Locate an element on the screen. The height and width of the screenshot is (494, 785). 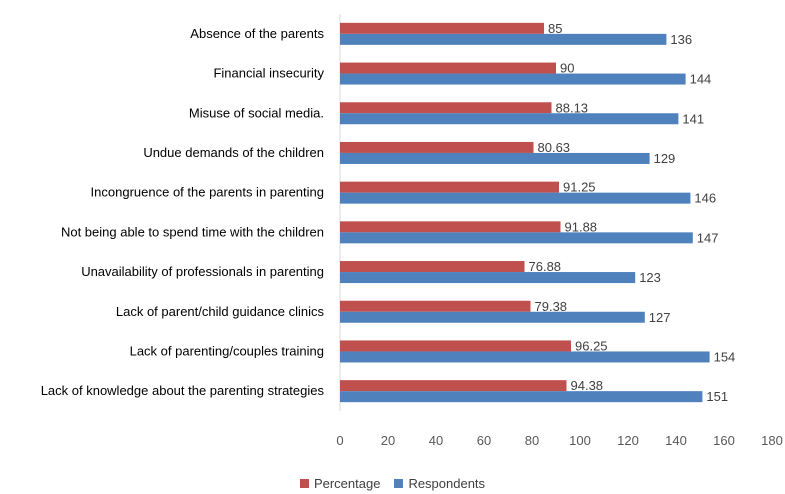
data-label-respondents: 144 is located at coordinates (701, 79).